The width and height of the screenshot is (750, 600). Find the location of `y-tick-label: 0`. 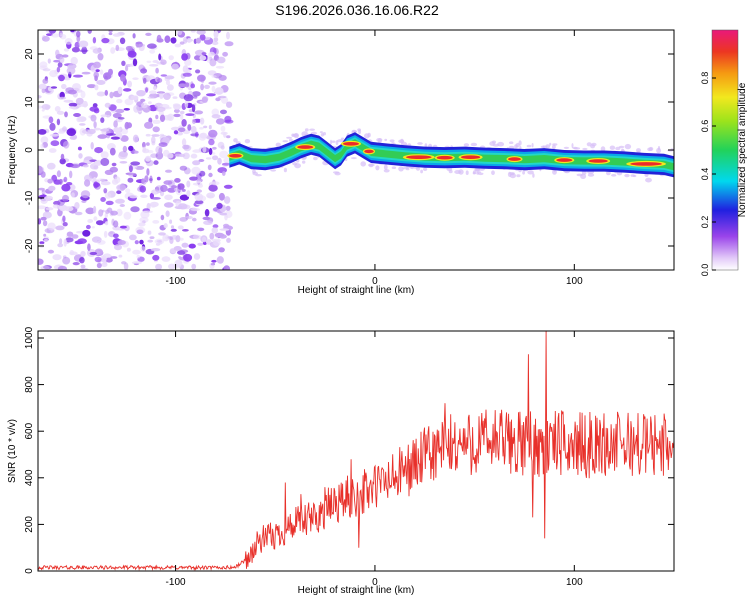

y-tick-label: 0 is located at coordinates (29, 571).